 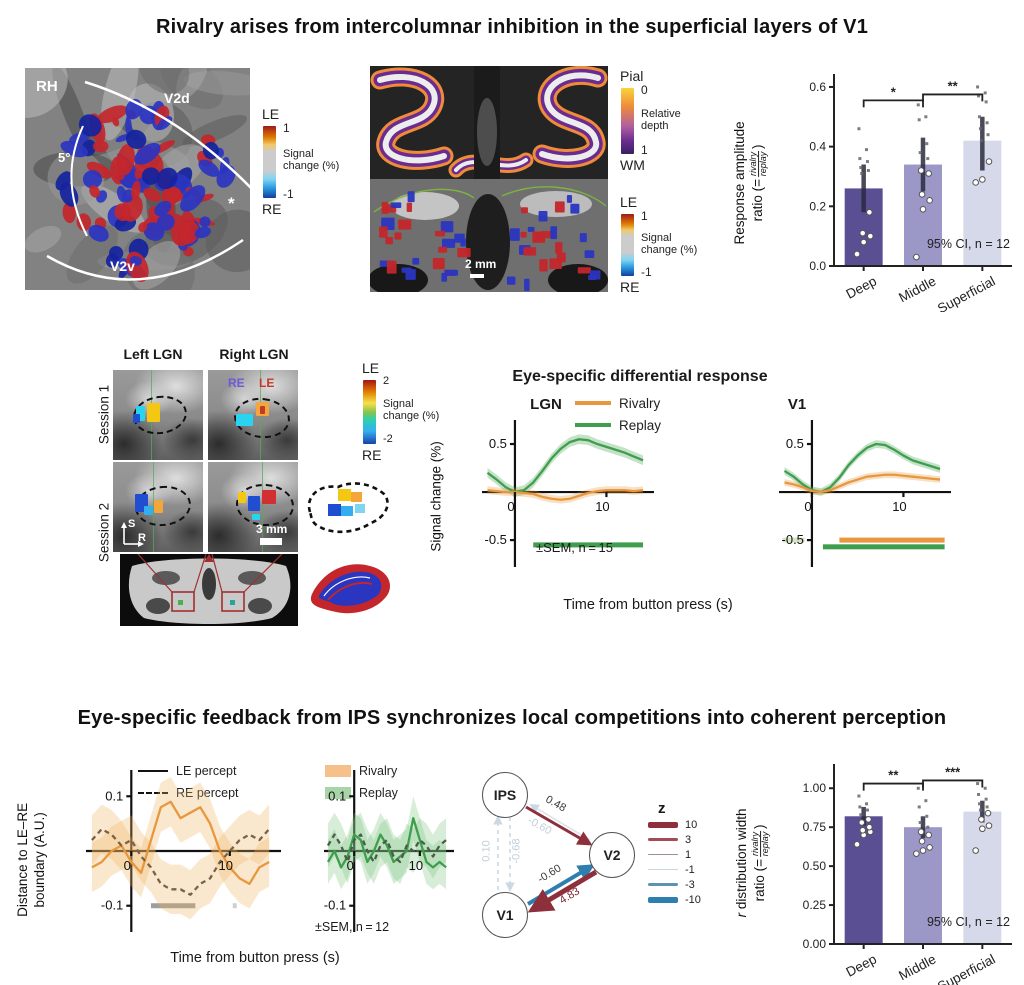 I want to click on z-legend-title: z, so click(x=662, y=808).